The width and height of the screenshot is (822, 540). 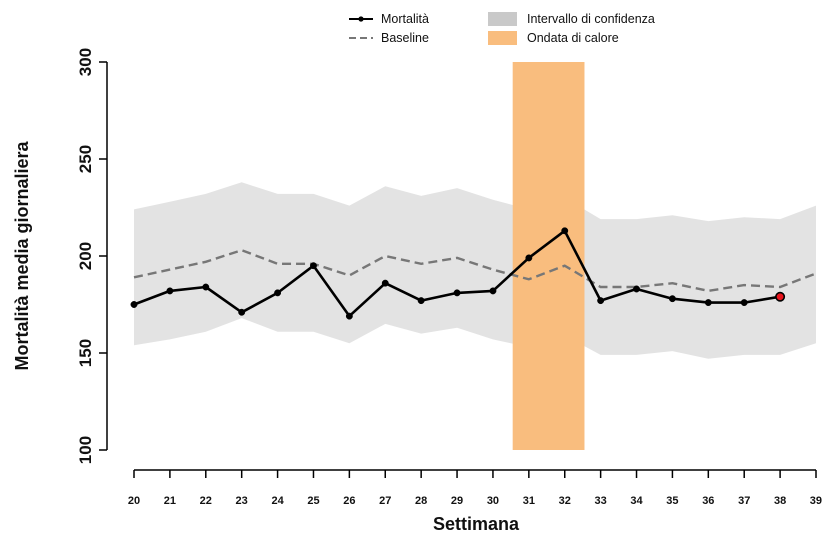 What do you see at coordinates (85, 62) in the screenshot?
I see `y-tick-label-300: 300` at bounding box center [85, 62].